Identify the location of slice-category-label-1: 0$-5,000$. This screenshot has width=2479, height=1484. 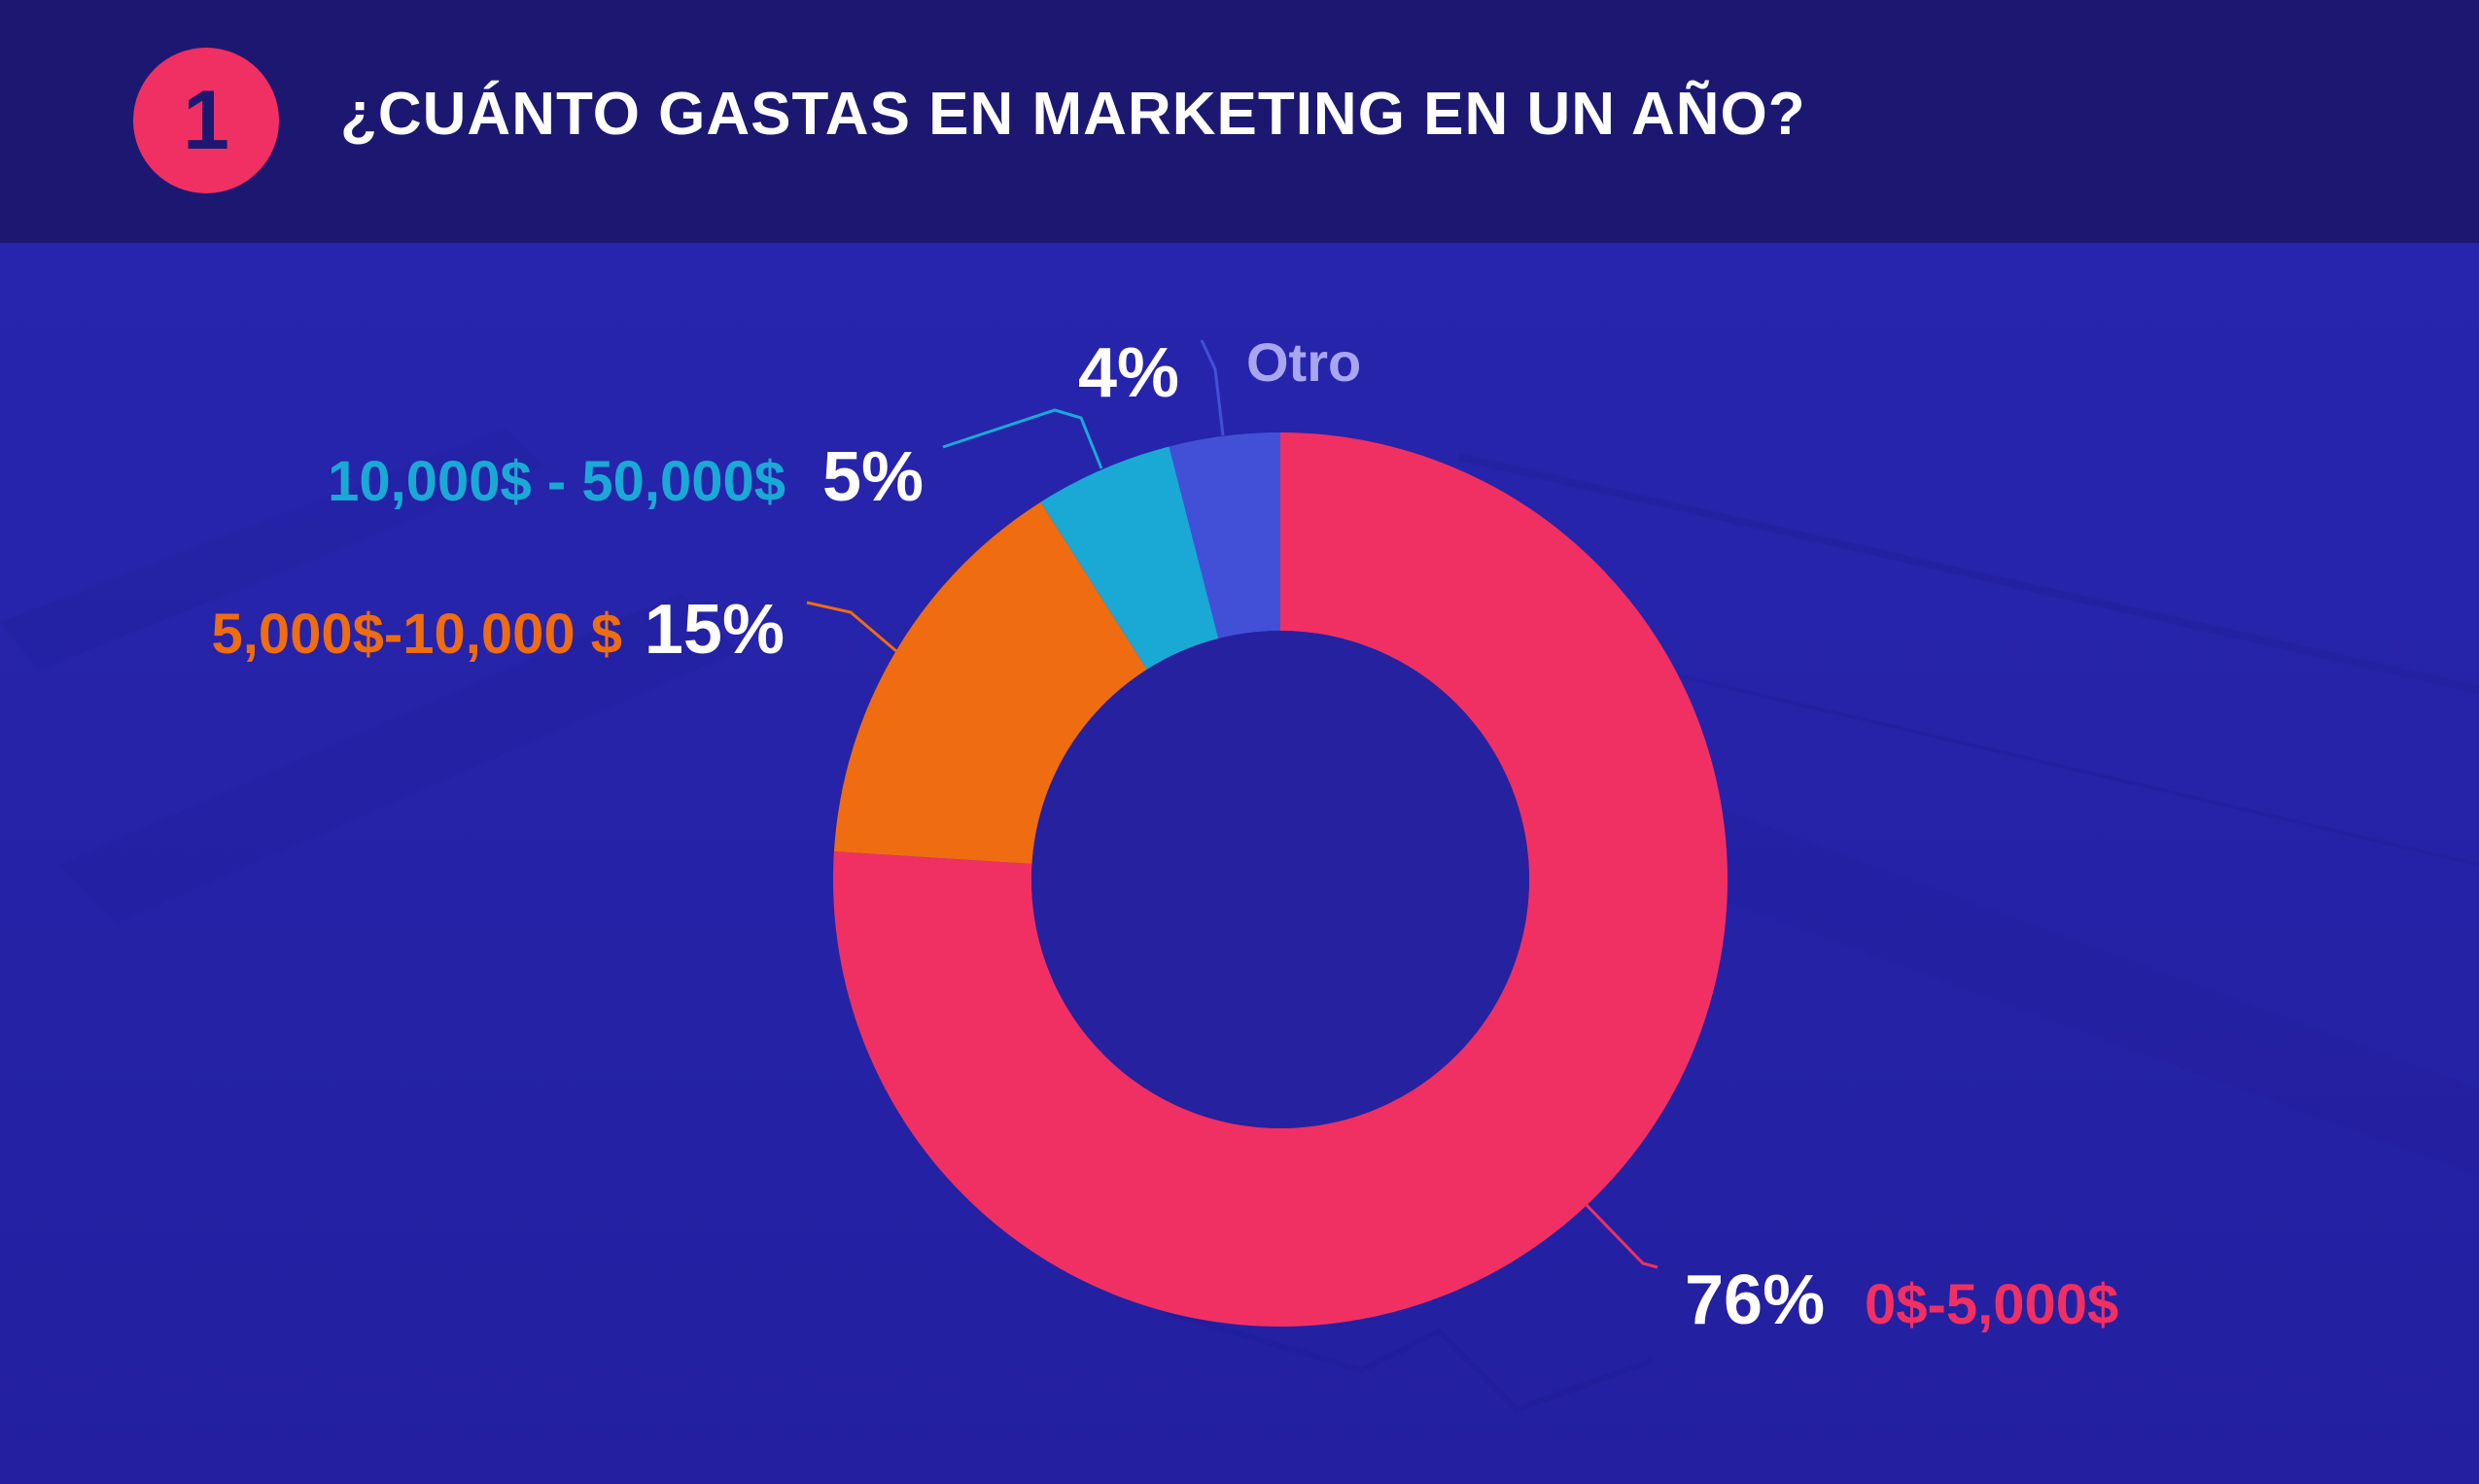
(1991, 1304).